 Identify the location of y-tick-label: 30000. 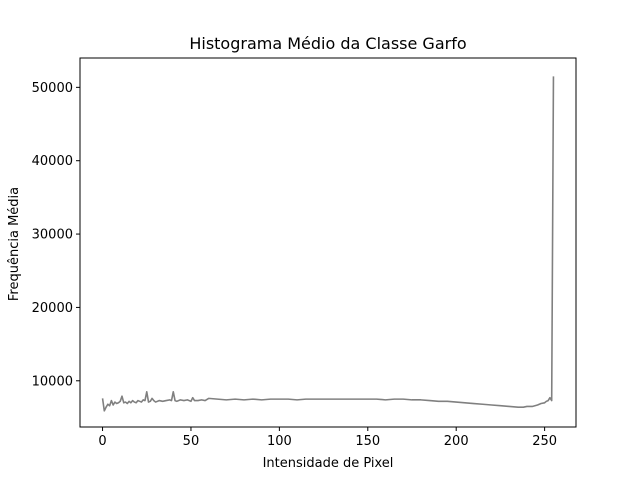
(52, 235).